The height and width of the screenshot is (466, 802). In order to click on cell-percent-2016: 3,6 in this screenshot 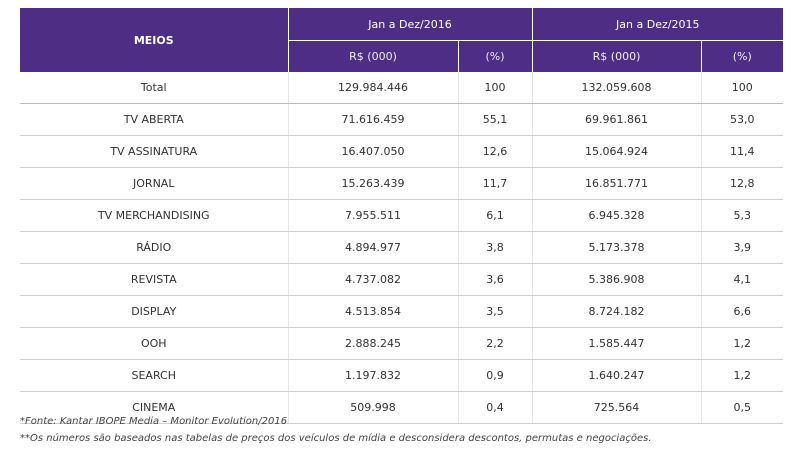, I will do `click(494, 279)`.